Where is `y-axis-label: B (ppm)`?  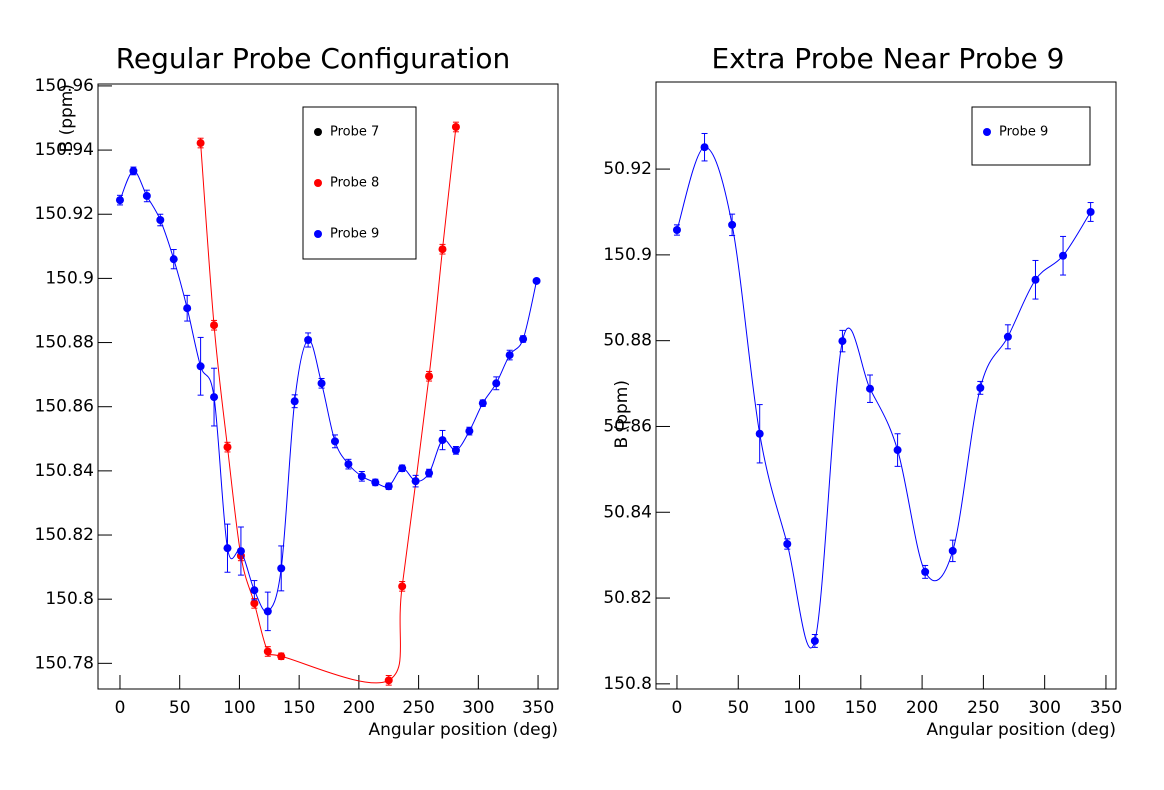 y-axis-label: B (ppm) is located at coordinates (67, 118).